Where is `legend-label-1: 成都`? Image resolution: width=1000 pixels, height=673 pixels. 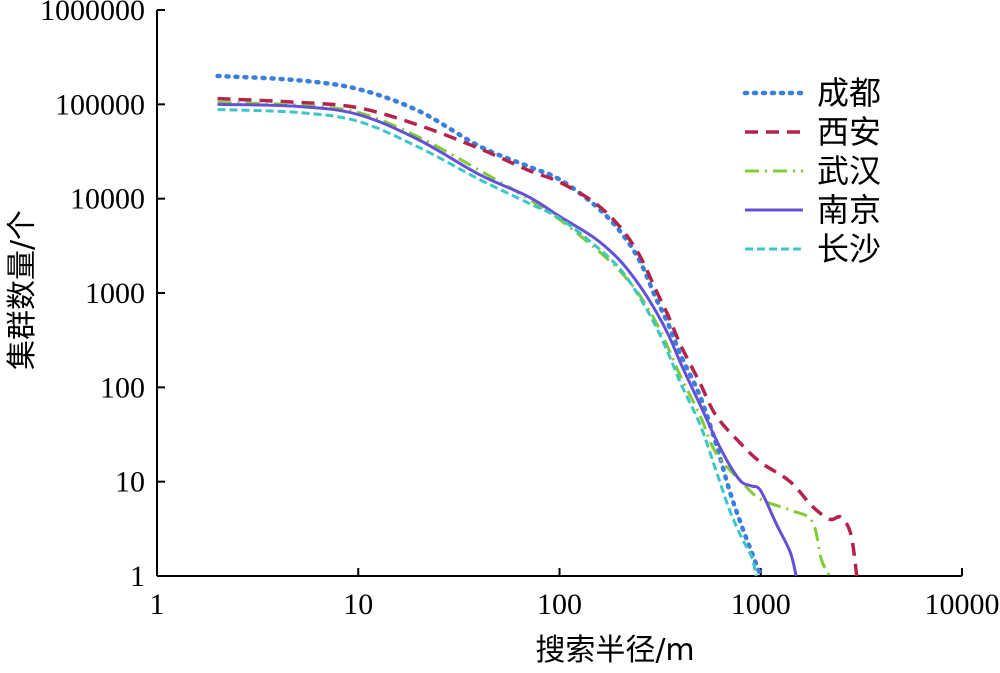
legend-label-1: 成都 is located at coordinates (849, 93).